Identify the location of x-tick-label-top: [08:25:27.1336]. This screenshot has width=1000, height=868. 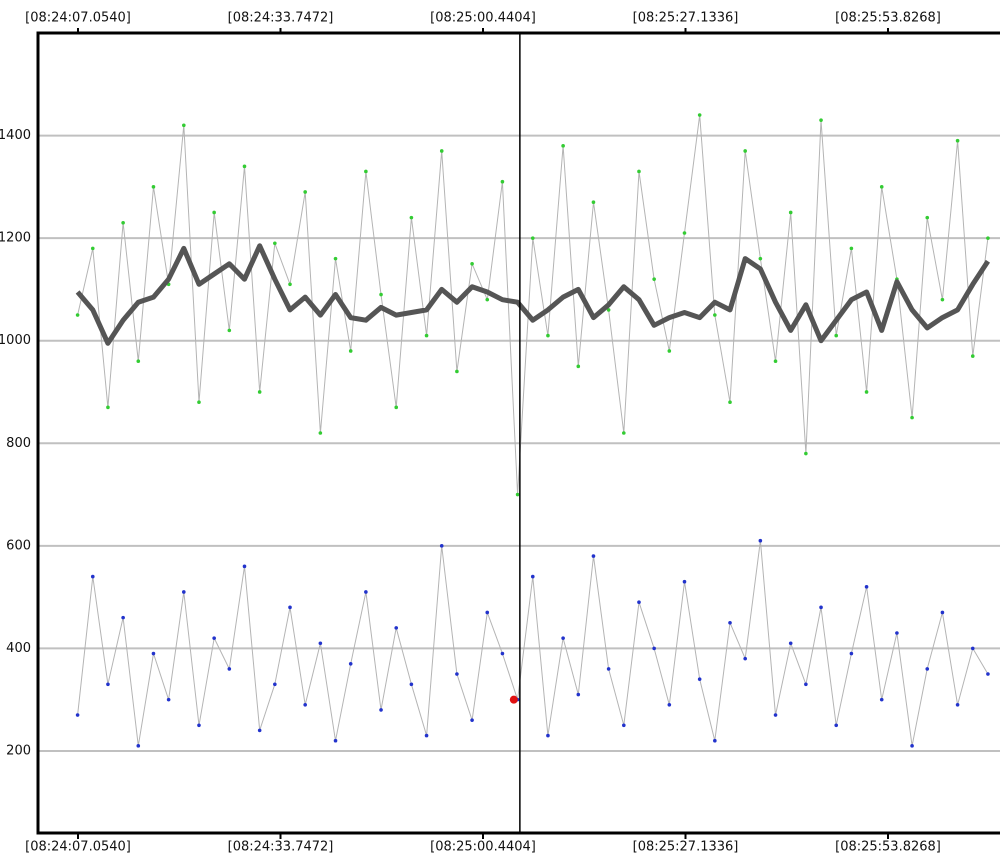
(686, 18).